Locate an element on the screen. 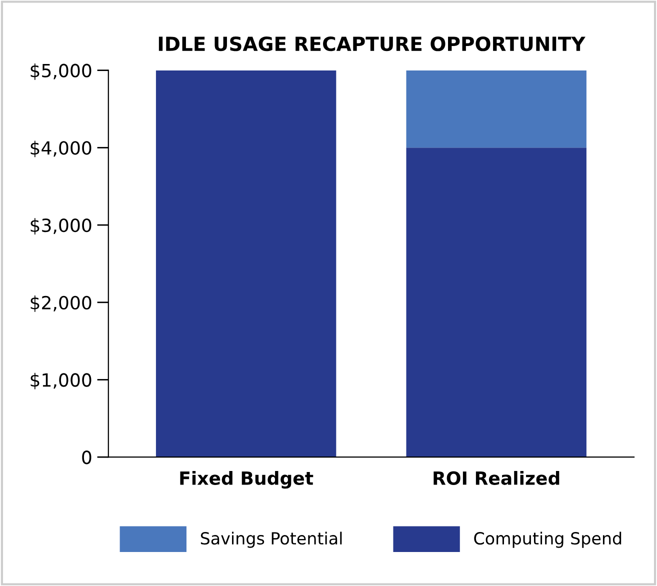 This screenshot has height=586, width=657. x-tick-label: ROI Realized is located at coordinates (497, 477).